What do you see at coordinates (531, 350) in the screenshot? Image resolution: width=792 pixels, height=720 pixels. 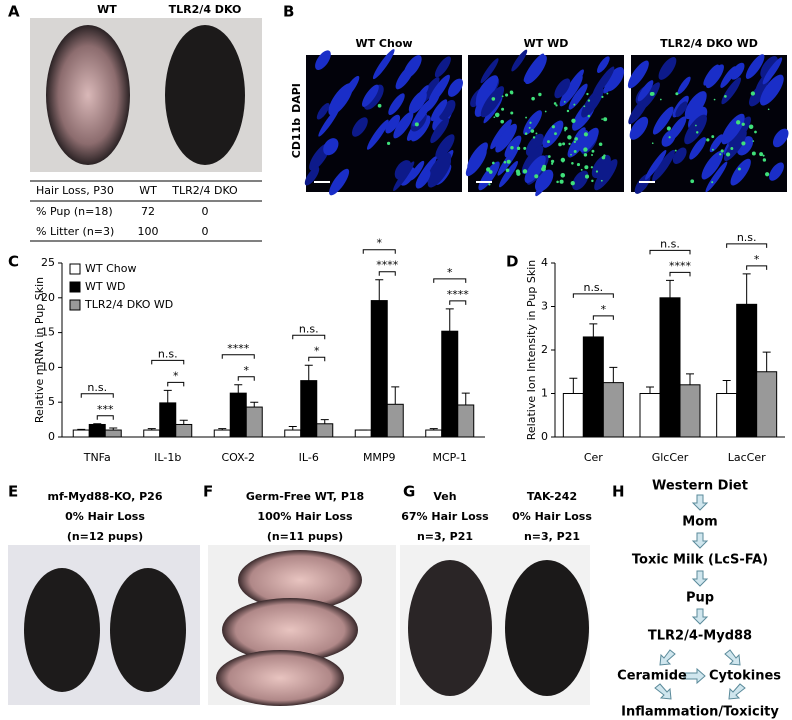 I see `y-axis-label: Relative Ion Intensity in Pup Skin` at bounding box center [531, 350].